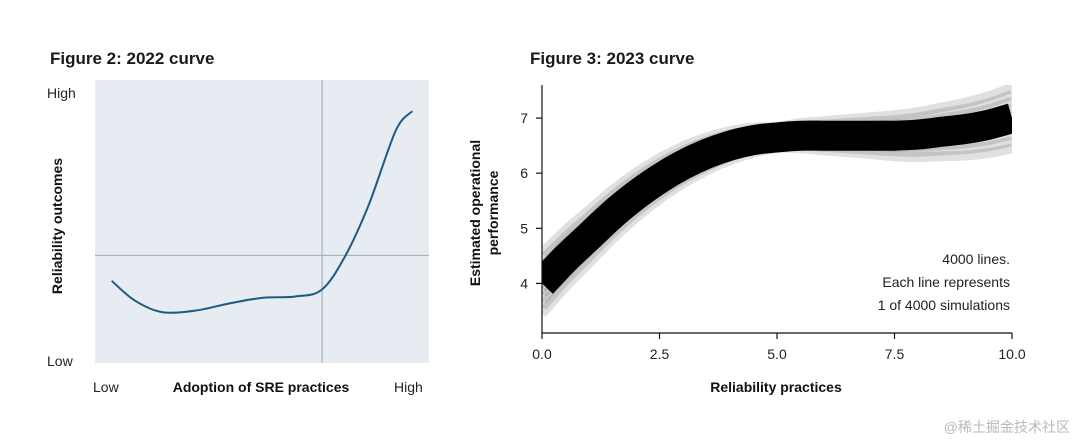 The width and height of the screenshot is (1080, 444). What do you see at coordinates (524, 228) in the screenshot?
I see `y-tick-label: 5` at bounding box center [524, 228].